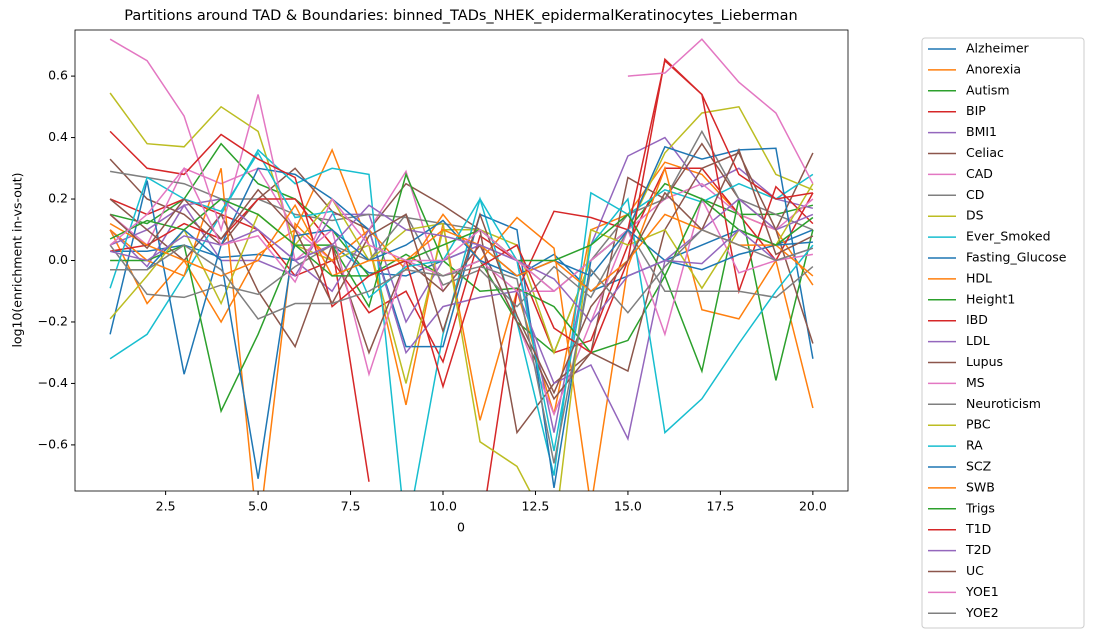  What do you see at coordinates (58, 75) in the screenshot?
I see `y-tick-label: 0.6` at bounding box center [58, 75].